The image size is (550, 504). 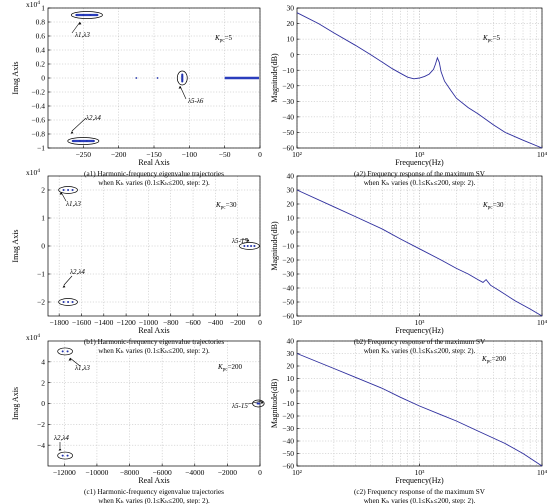 What do you see at coordinates (64, 472) in the screenshot?
I see `x-tick-label: −12000` at bounding box center [64, 472].